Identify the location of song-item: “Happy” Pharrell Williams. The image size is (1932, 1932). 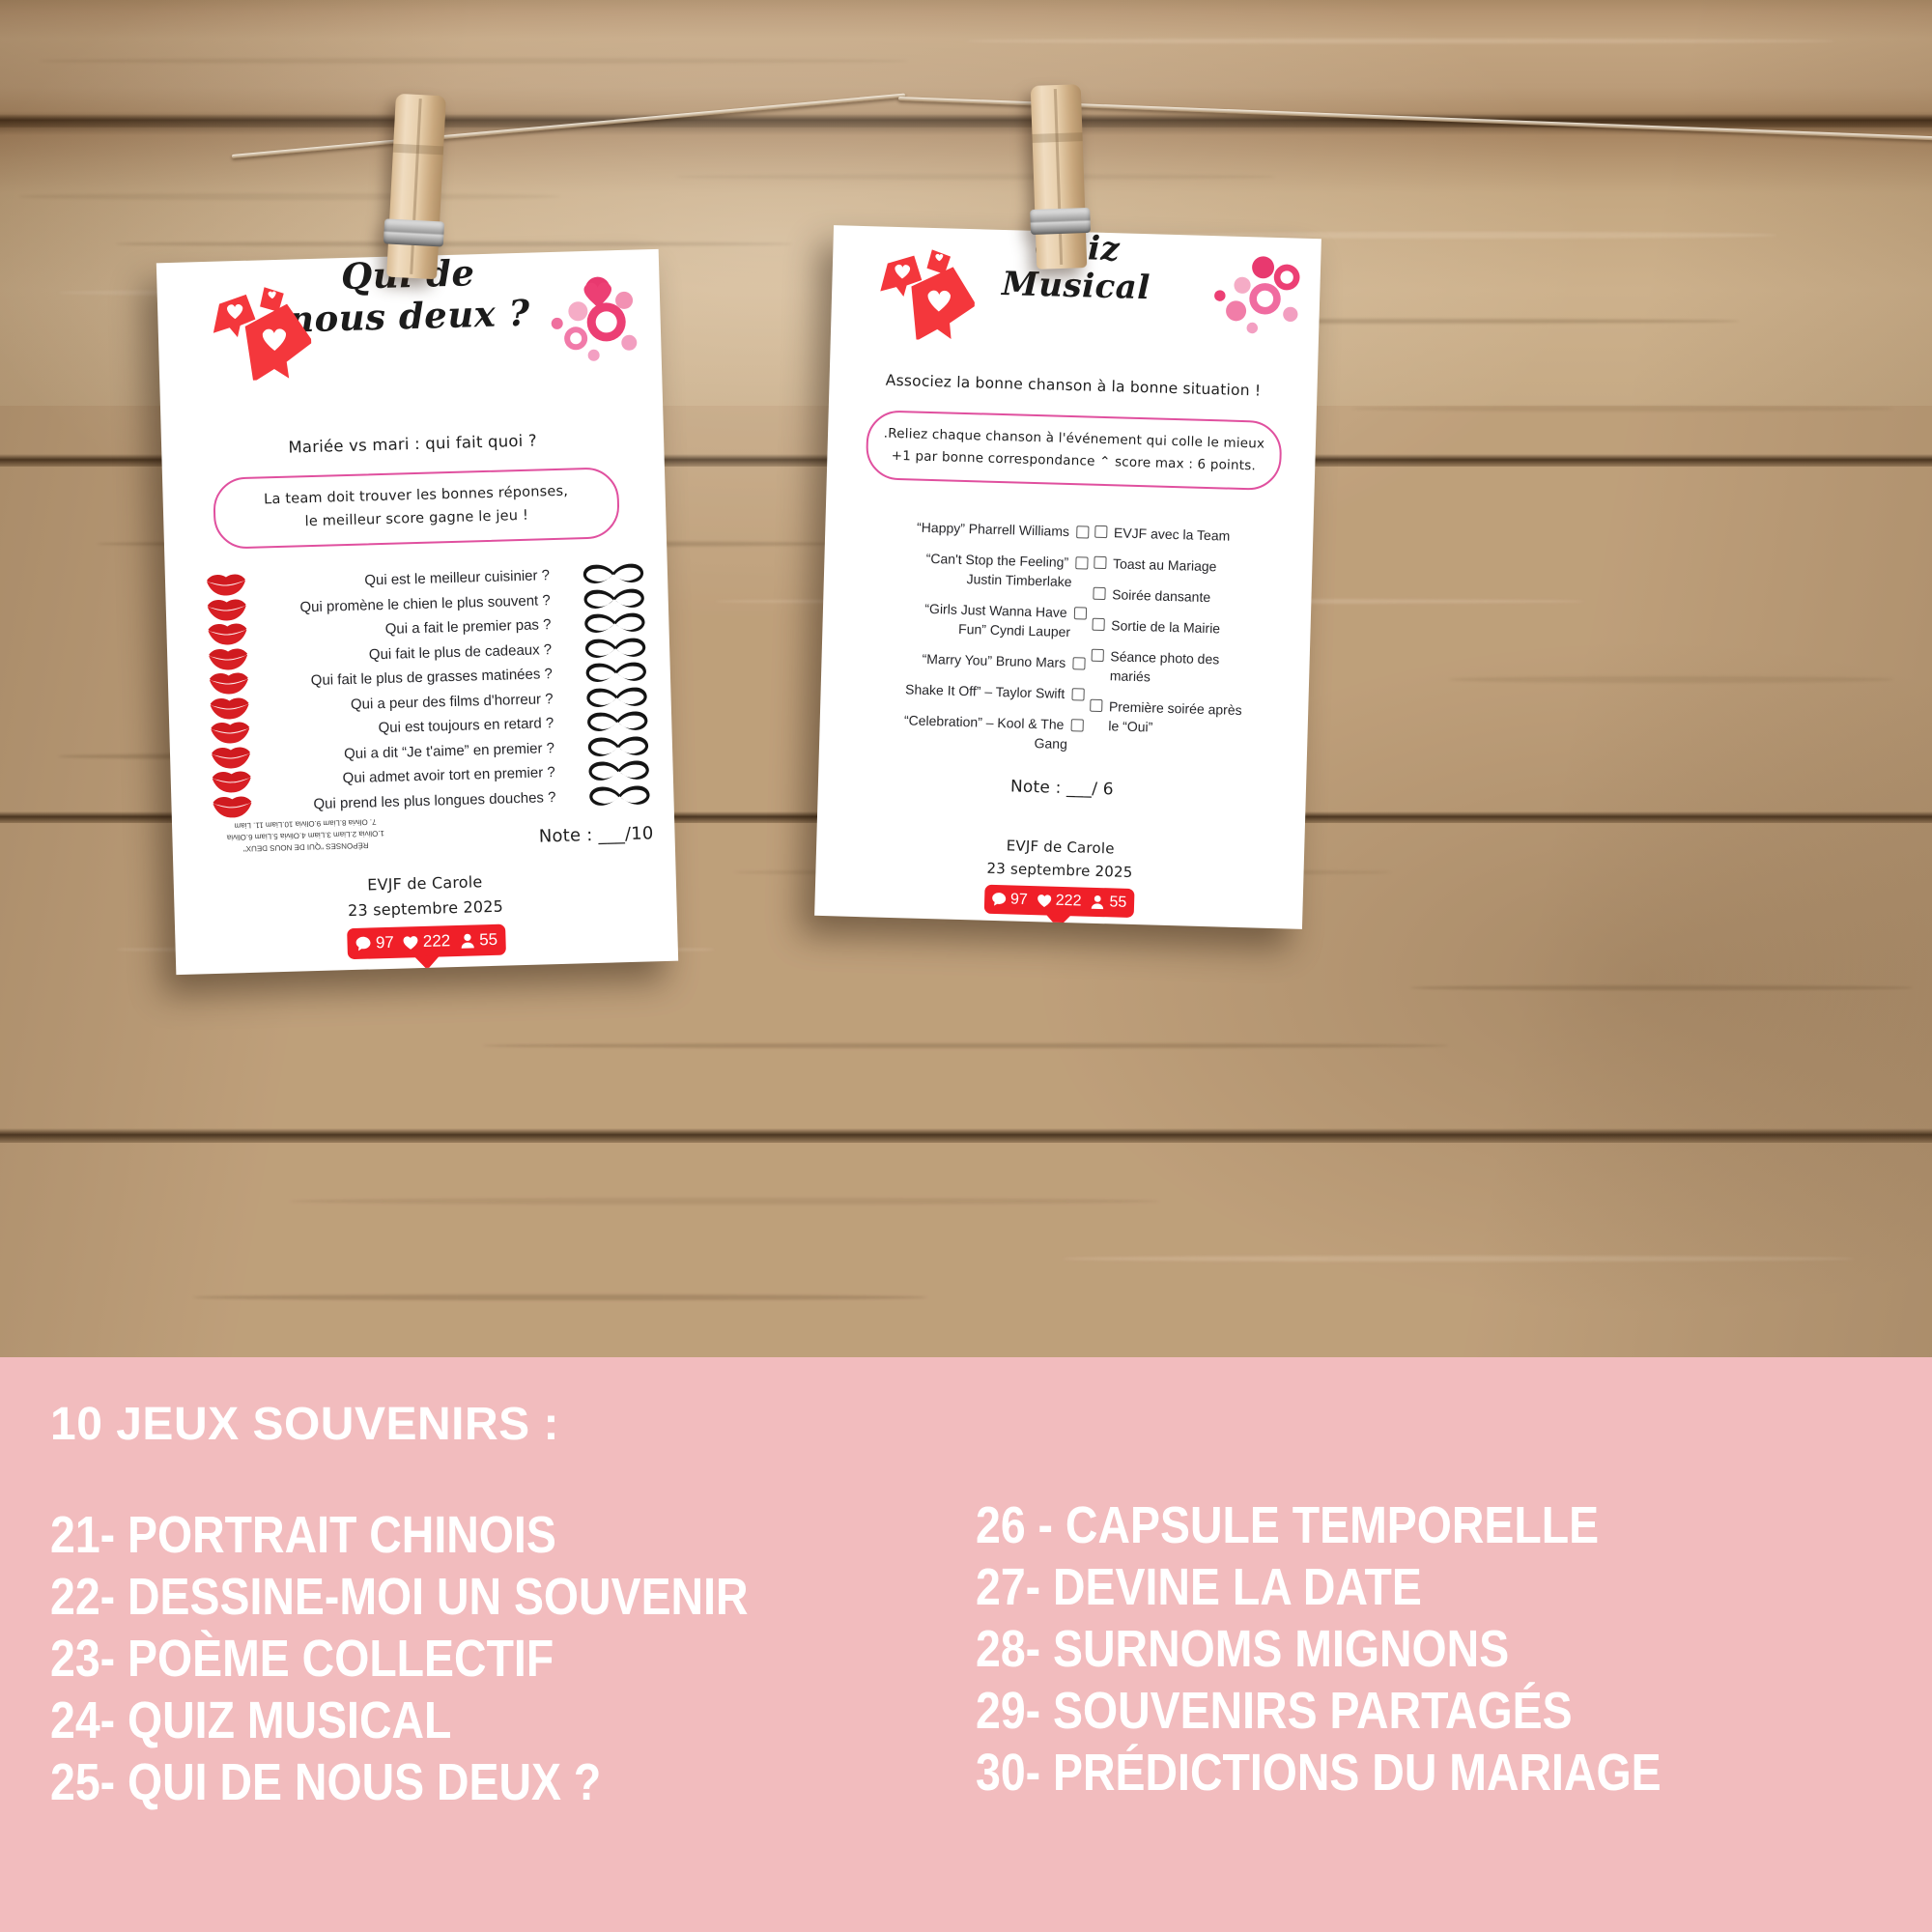
(966, 528).